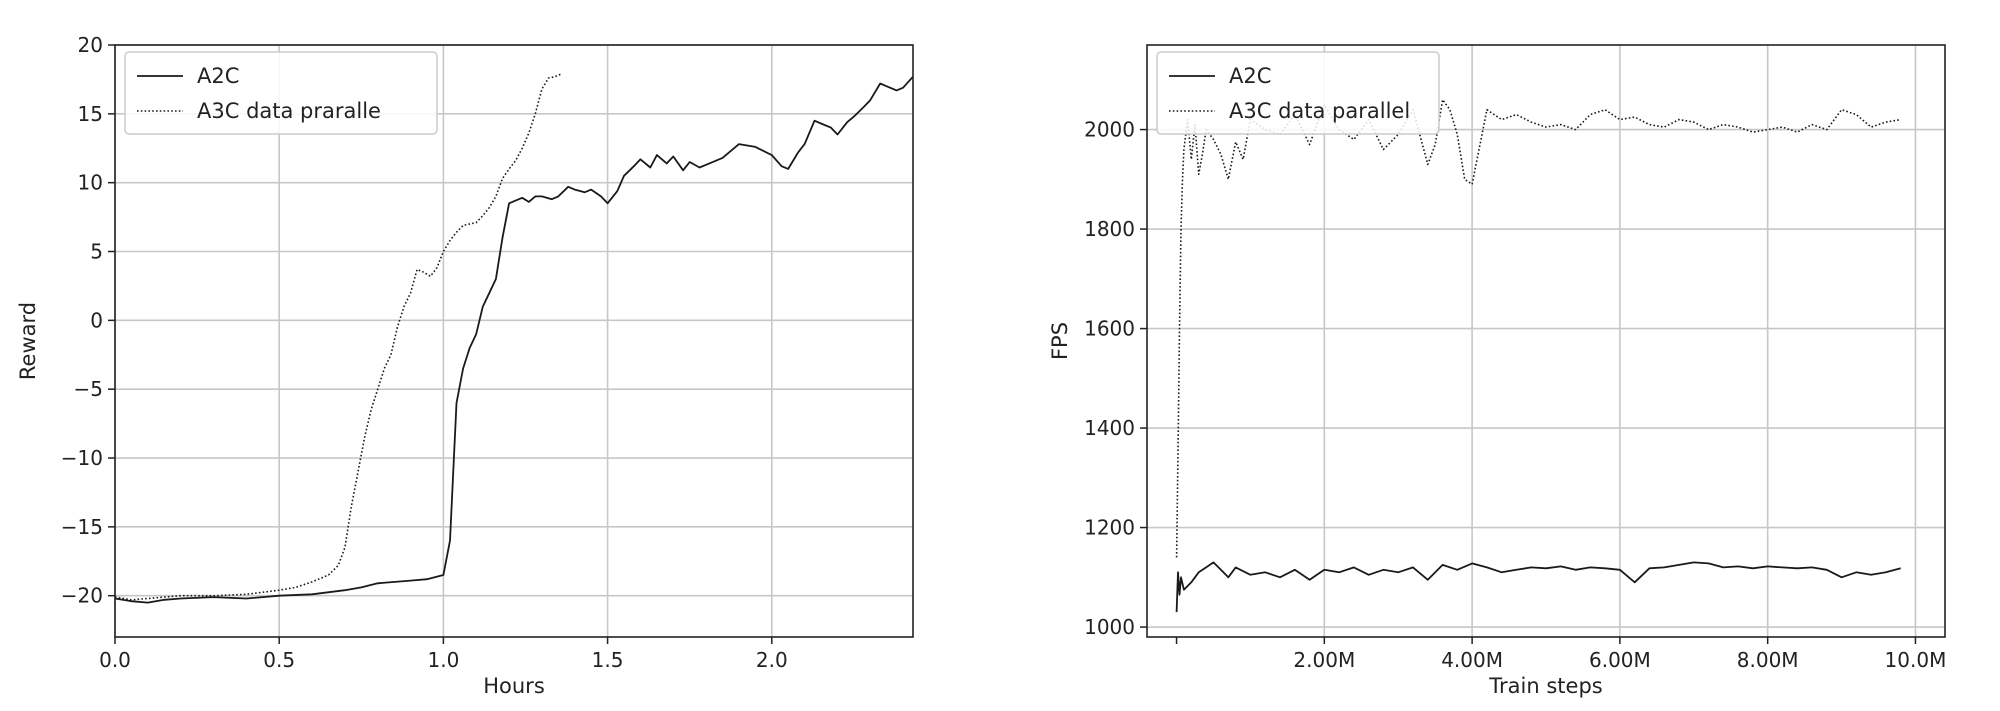  Describe the element at coordinates (1538, 587) in the screenshot. I see `fps-chart-series-a2c` at that location.